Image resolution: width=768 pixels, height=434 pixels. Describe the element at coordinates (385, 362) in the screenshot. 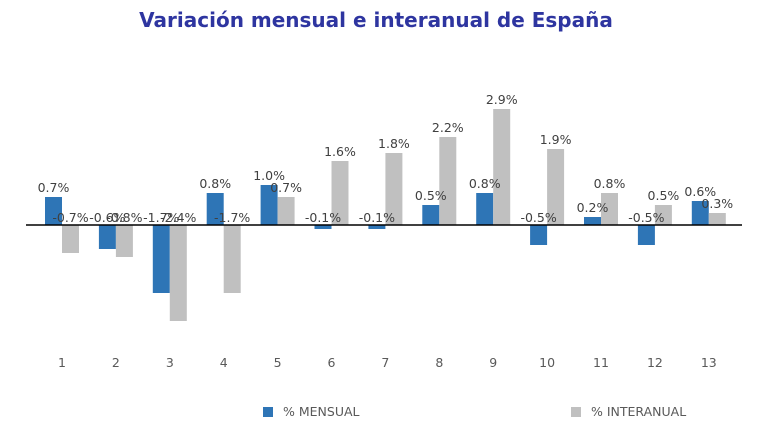

I see `x-tick-7: 7` at that location.